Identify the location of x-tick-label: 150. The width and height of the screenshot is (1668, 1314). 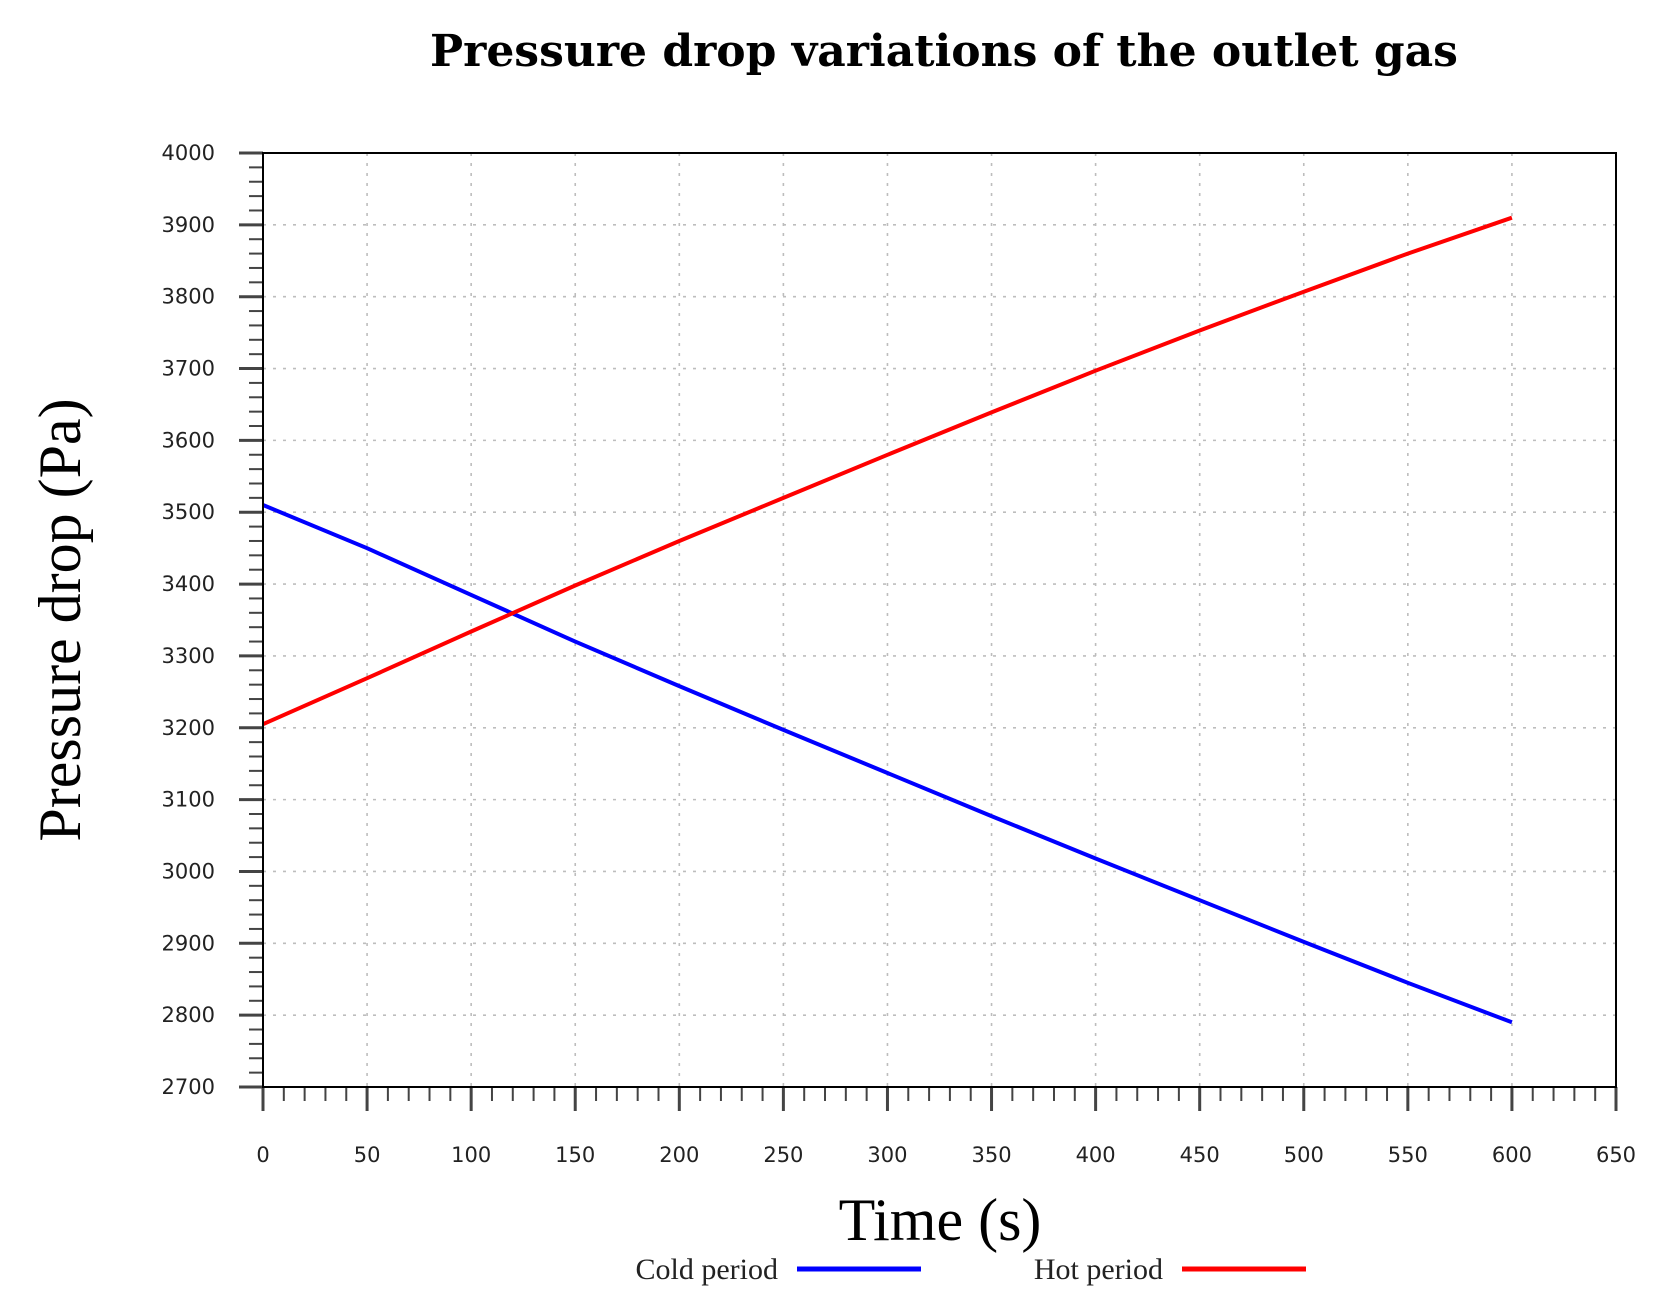
(575, 1155).